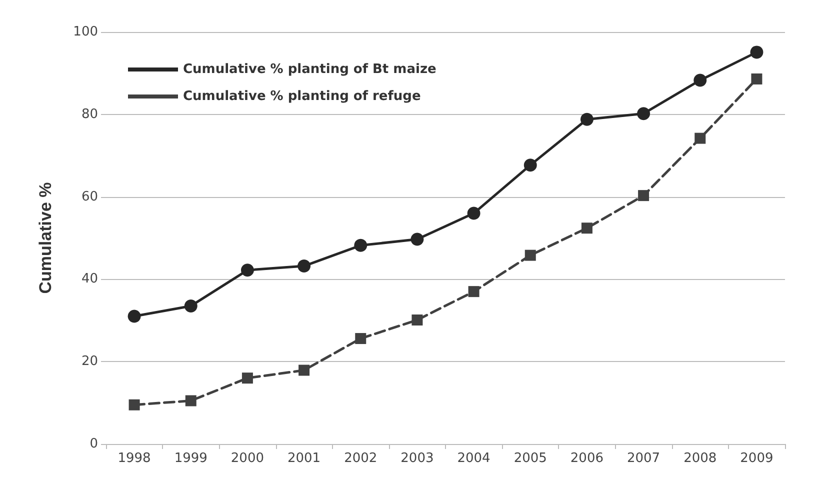 The width and height of the screenshot is (823, 483). What do you see at coordinates (361, 458) in the screenshot?
I see `x-tick-label: 2002` at bounding box center [361, 458].